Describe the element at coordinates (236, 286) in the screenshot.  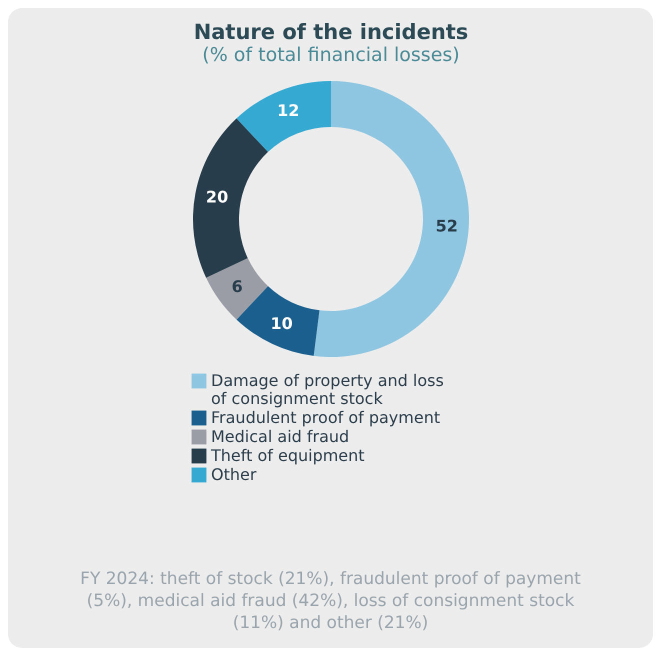
I see `data-label: 6` at that location.